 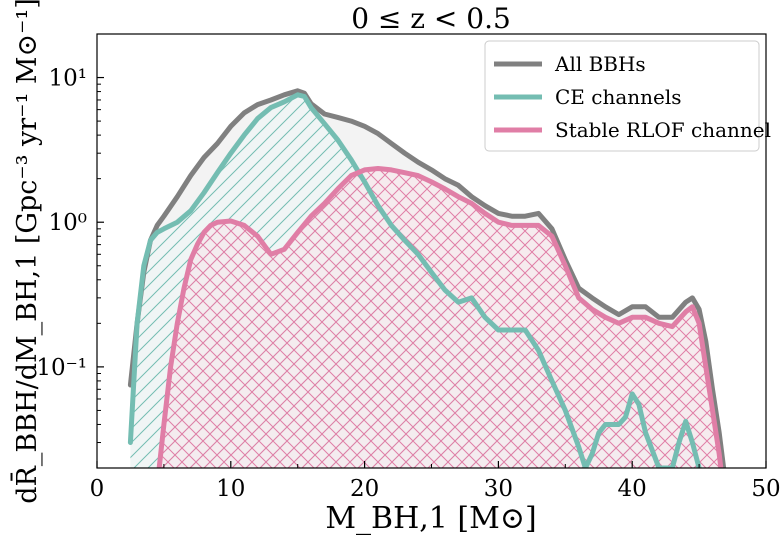 What do you see at coordinates (632, 489) in the screenshot?
I see `x-tick-label: 40` at bounding box center [632, 489].